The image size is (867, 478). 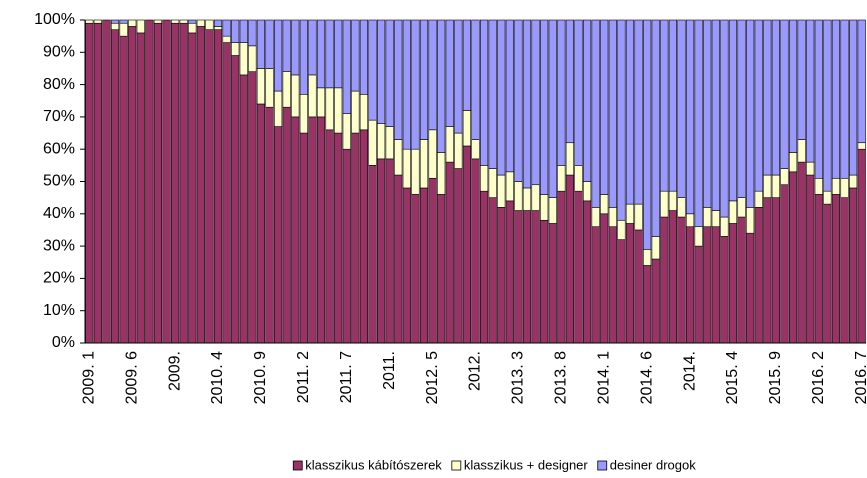 I want to click on y-tick-label: 20%, so click(x=59, y=278).